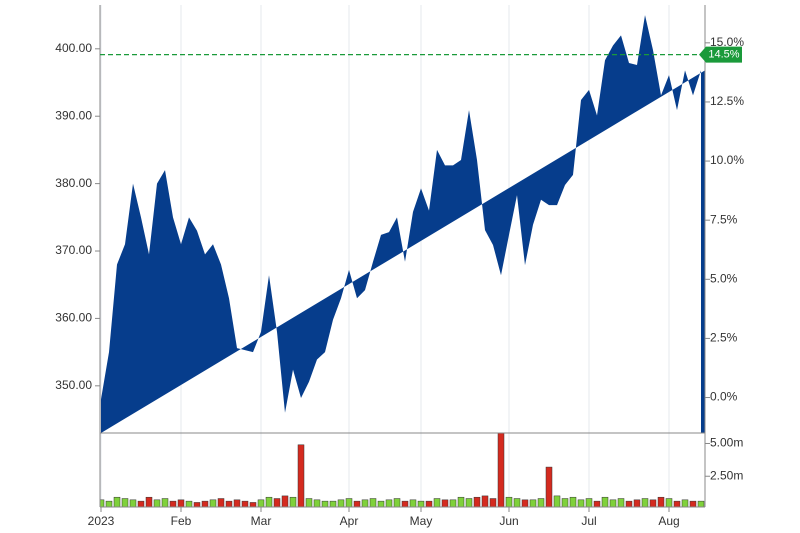 The image size is (800, 533). Describe the element at coordinates (261, 521) in the screenshot. I see `x-tick-label: Mar` at that location.